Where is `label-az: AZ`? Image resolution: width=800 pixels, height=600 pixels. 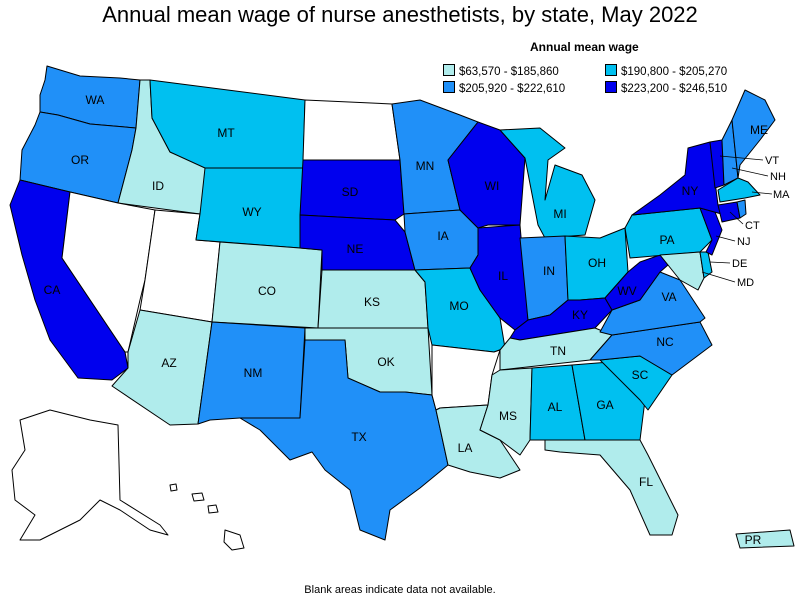 label-az: AZ is located at coordinates (168, 363).